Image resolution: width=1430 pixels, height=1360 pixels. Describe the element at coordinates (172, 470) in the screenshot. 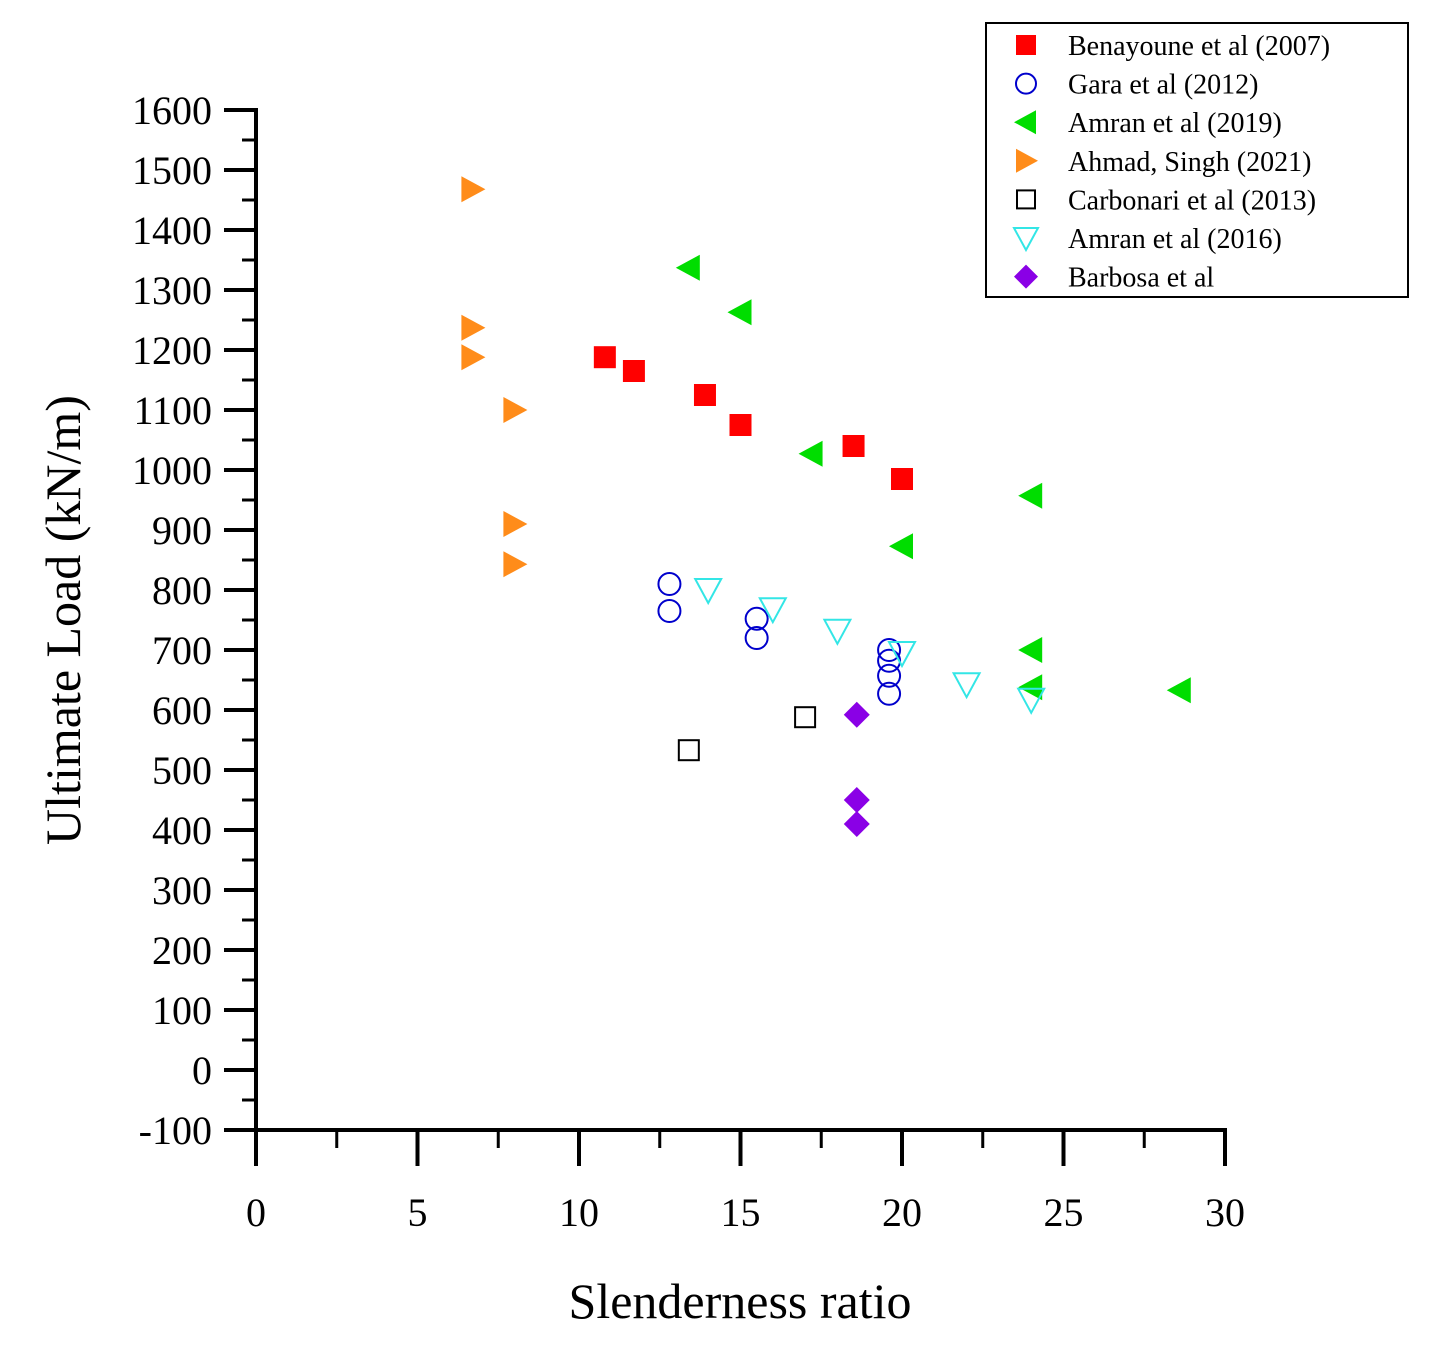

I see `y-tick-label: 1000` at that location.